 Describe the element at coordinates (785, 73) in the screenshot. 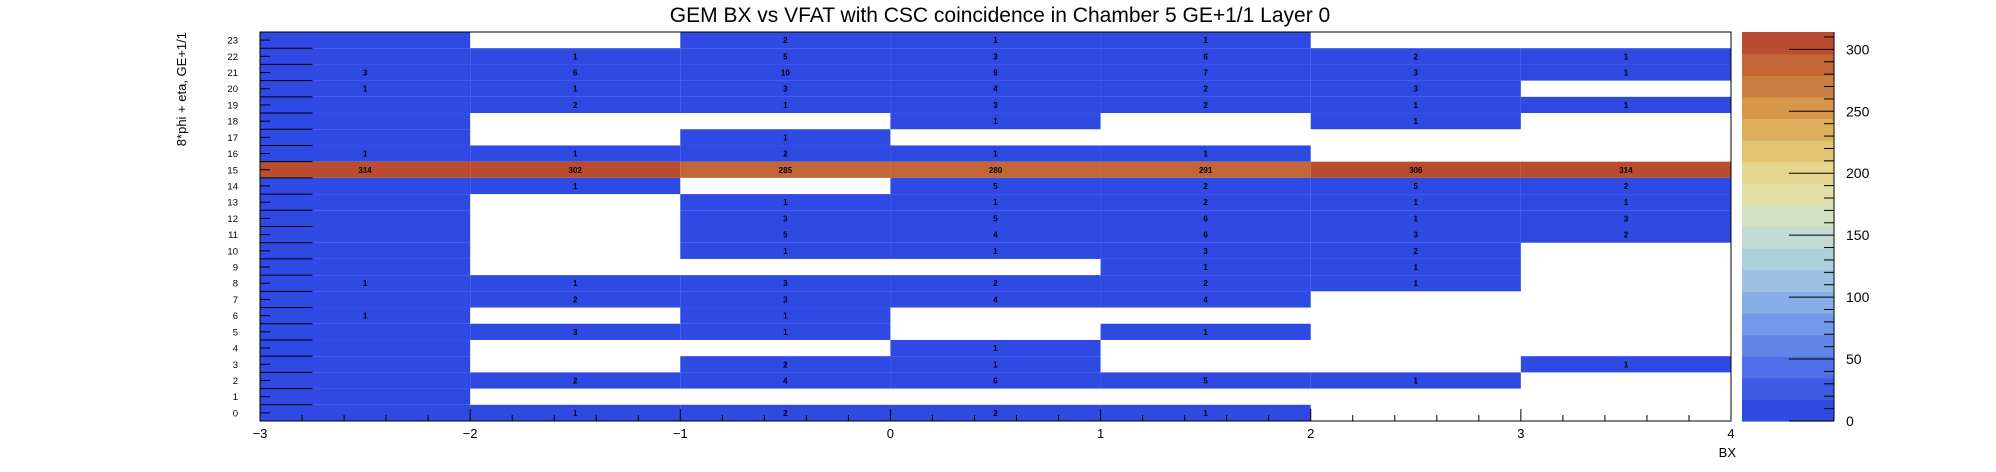

I see `cell-value-label: 10` at that location.